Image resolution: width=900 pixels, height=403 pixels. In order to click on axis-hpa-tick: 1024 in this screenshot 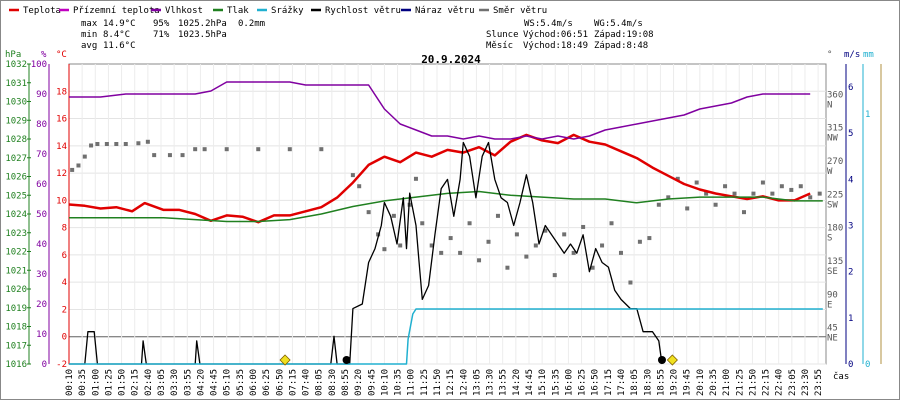, I will do `click(16, 215)`.